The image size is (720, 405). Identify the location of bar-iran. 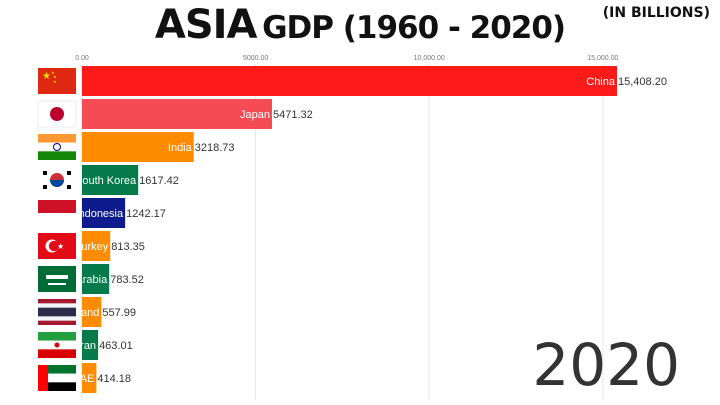
(90, 345).